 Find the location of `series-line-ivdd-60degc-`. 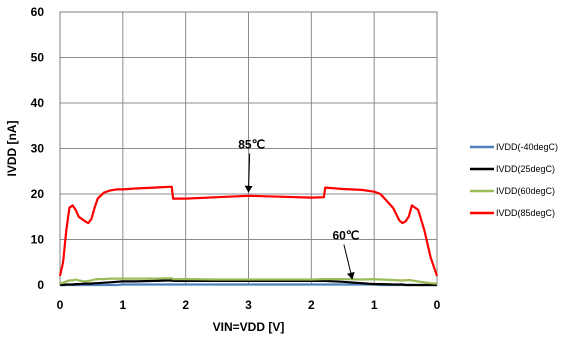

series-line-ivdd-60degc- is located at coordinates (248, 281).